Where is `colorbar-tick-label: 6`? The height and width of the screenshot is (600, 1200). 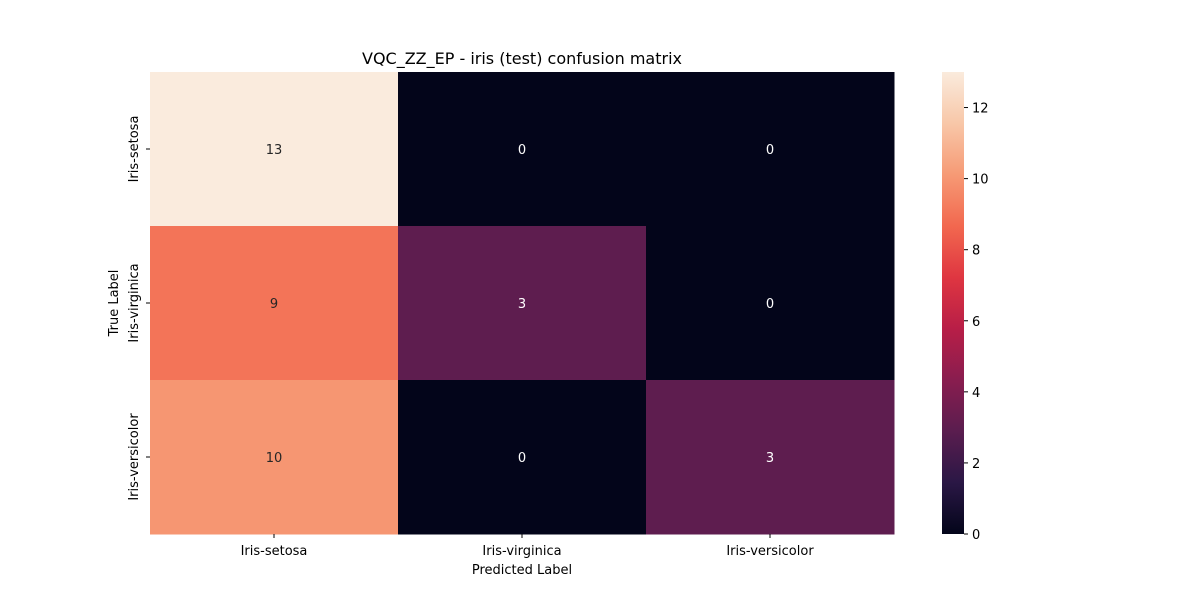
colorbar-tick-label: 6 is located at coordinates (976, 322).